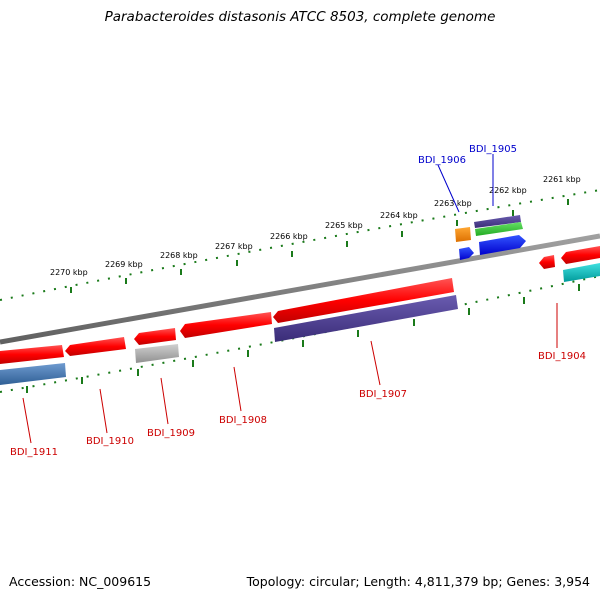 The height and width of the screenshot is (600, 600). I want to click on gene-label-bdi-1906: BDI_1906, so click(442, 160).